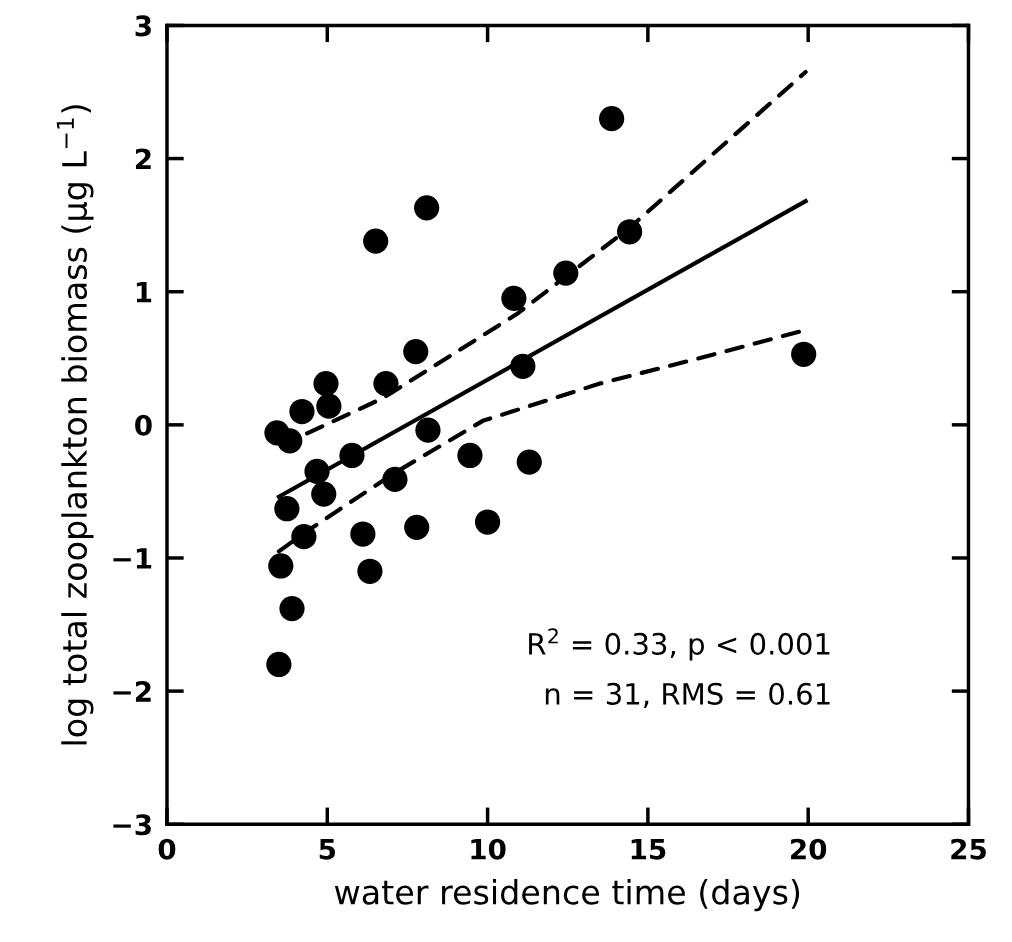 The image size is (1012, 942). What do you see at coordinates (679, 644) in the screenshot?
I see `annotation: R$^{2}$ = 0.33, p < 0.001` at bounding box center [679, 644].